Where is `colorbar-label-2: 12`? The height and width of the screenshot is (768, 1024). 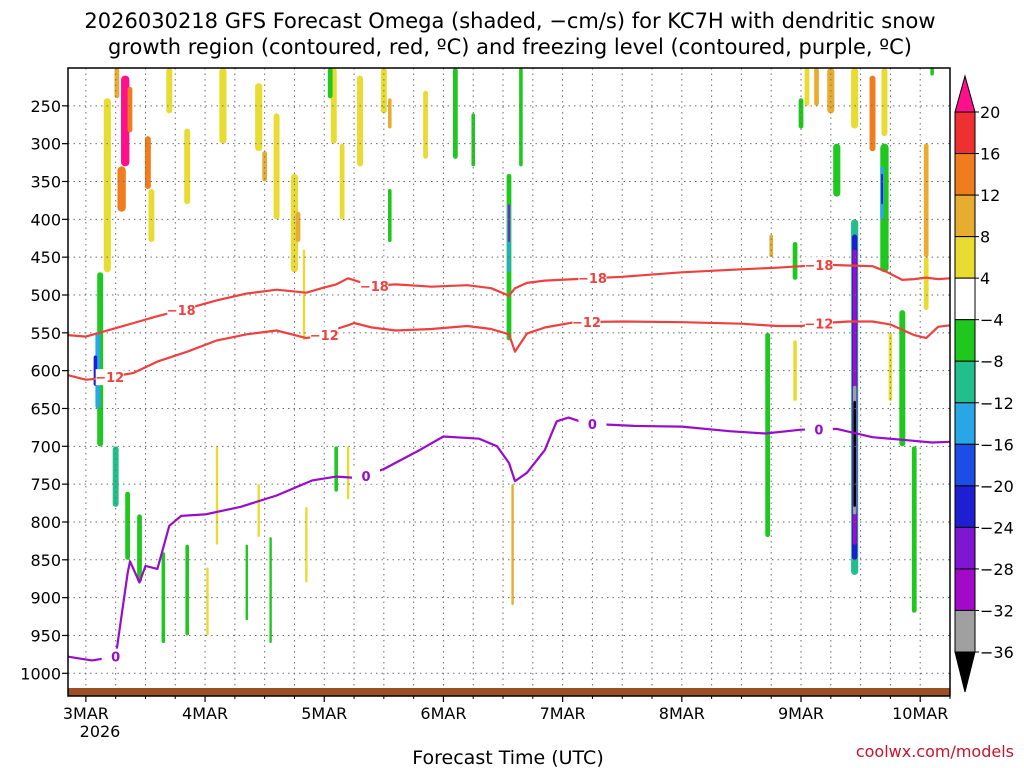 colorbar-label-2: 12 is located at coordinates (990, 195).